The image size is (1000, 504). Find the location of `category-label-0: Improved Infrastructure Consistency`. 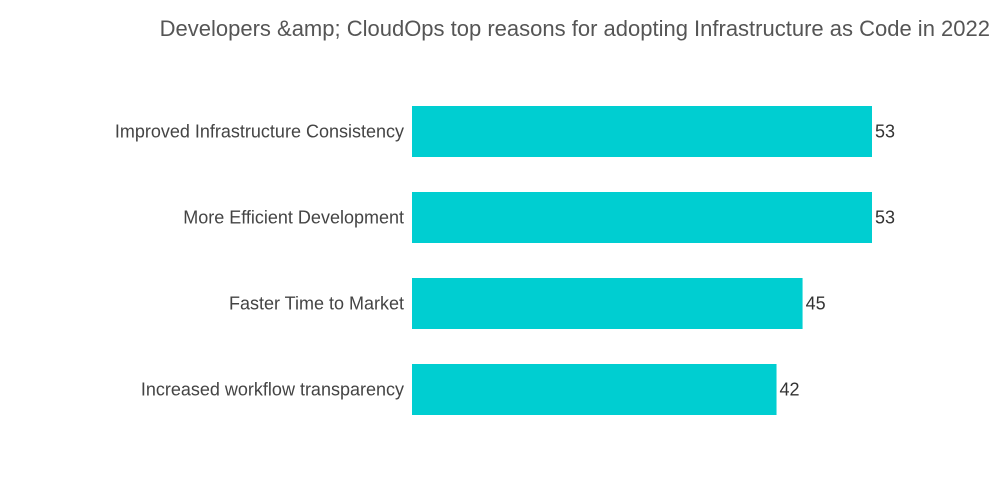

category-label-0: Improved Infrastructure Consistency is located at coordinates (259, 132).